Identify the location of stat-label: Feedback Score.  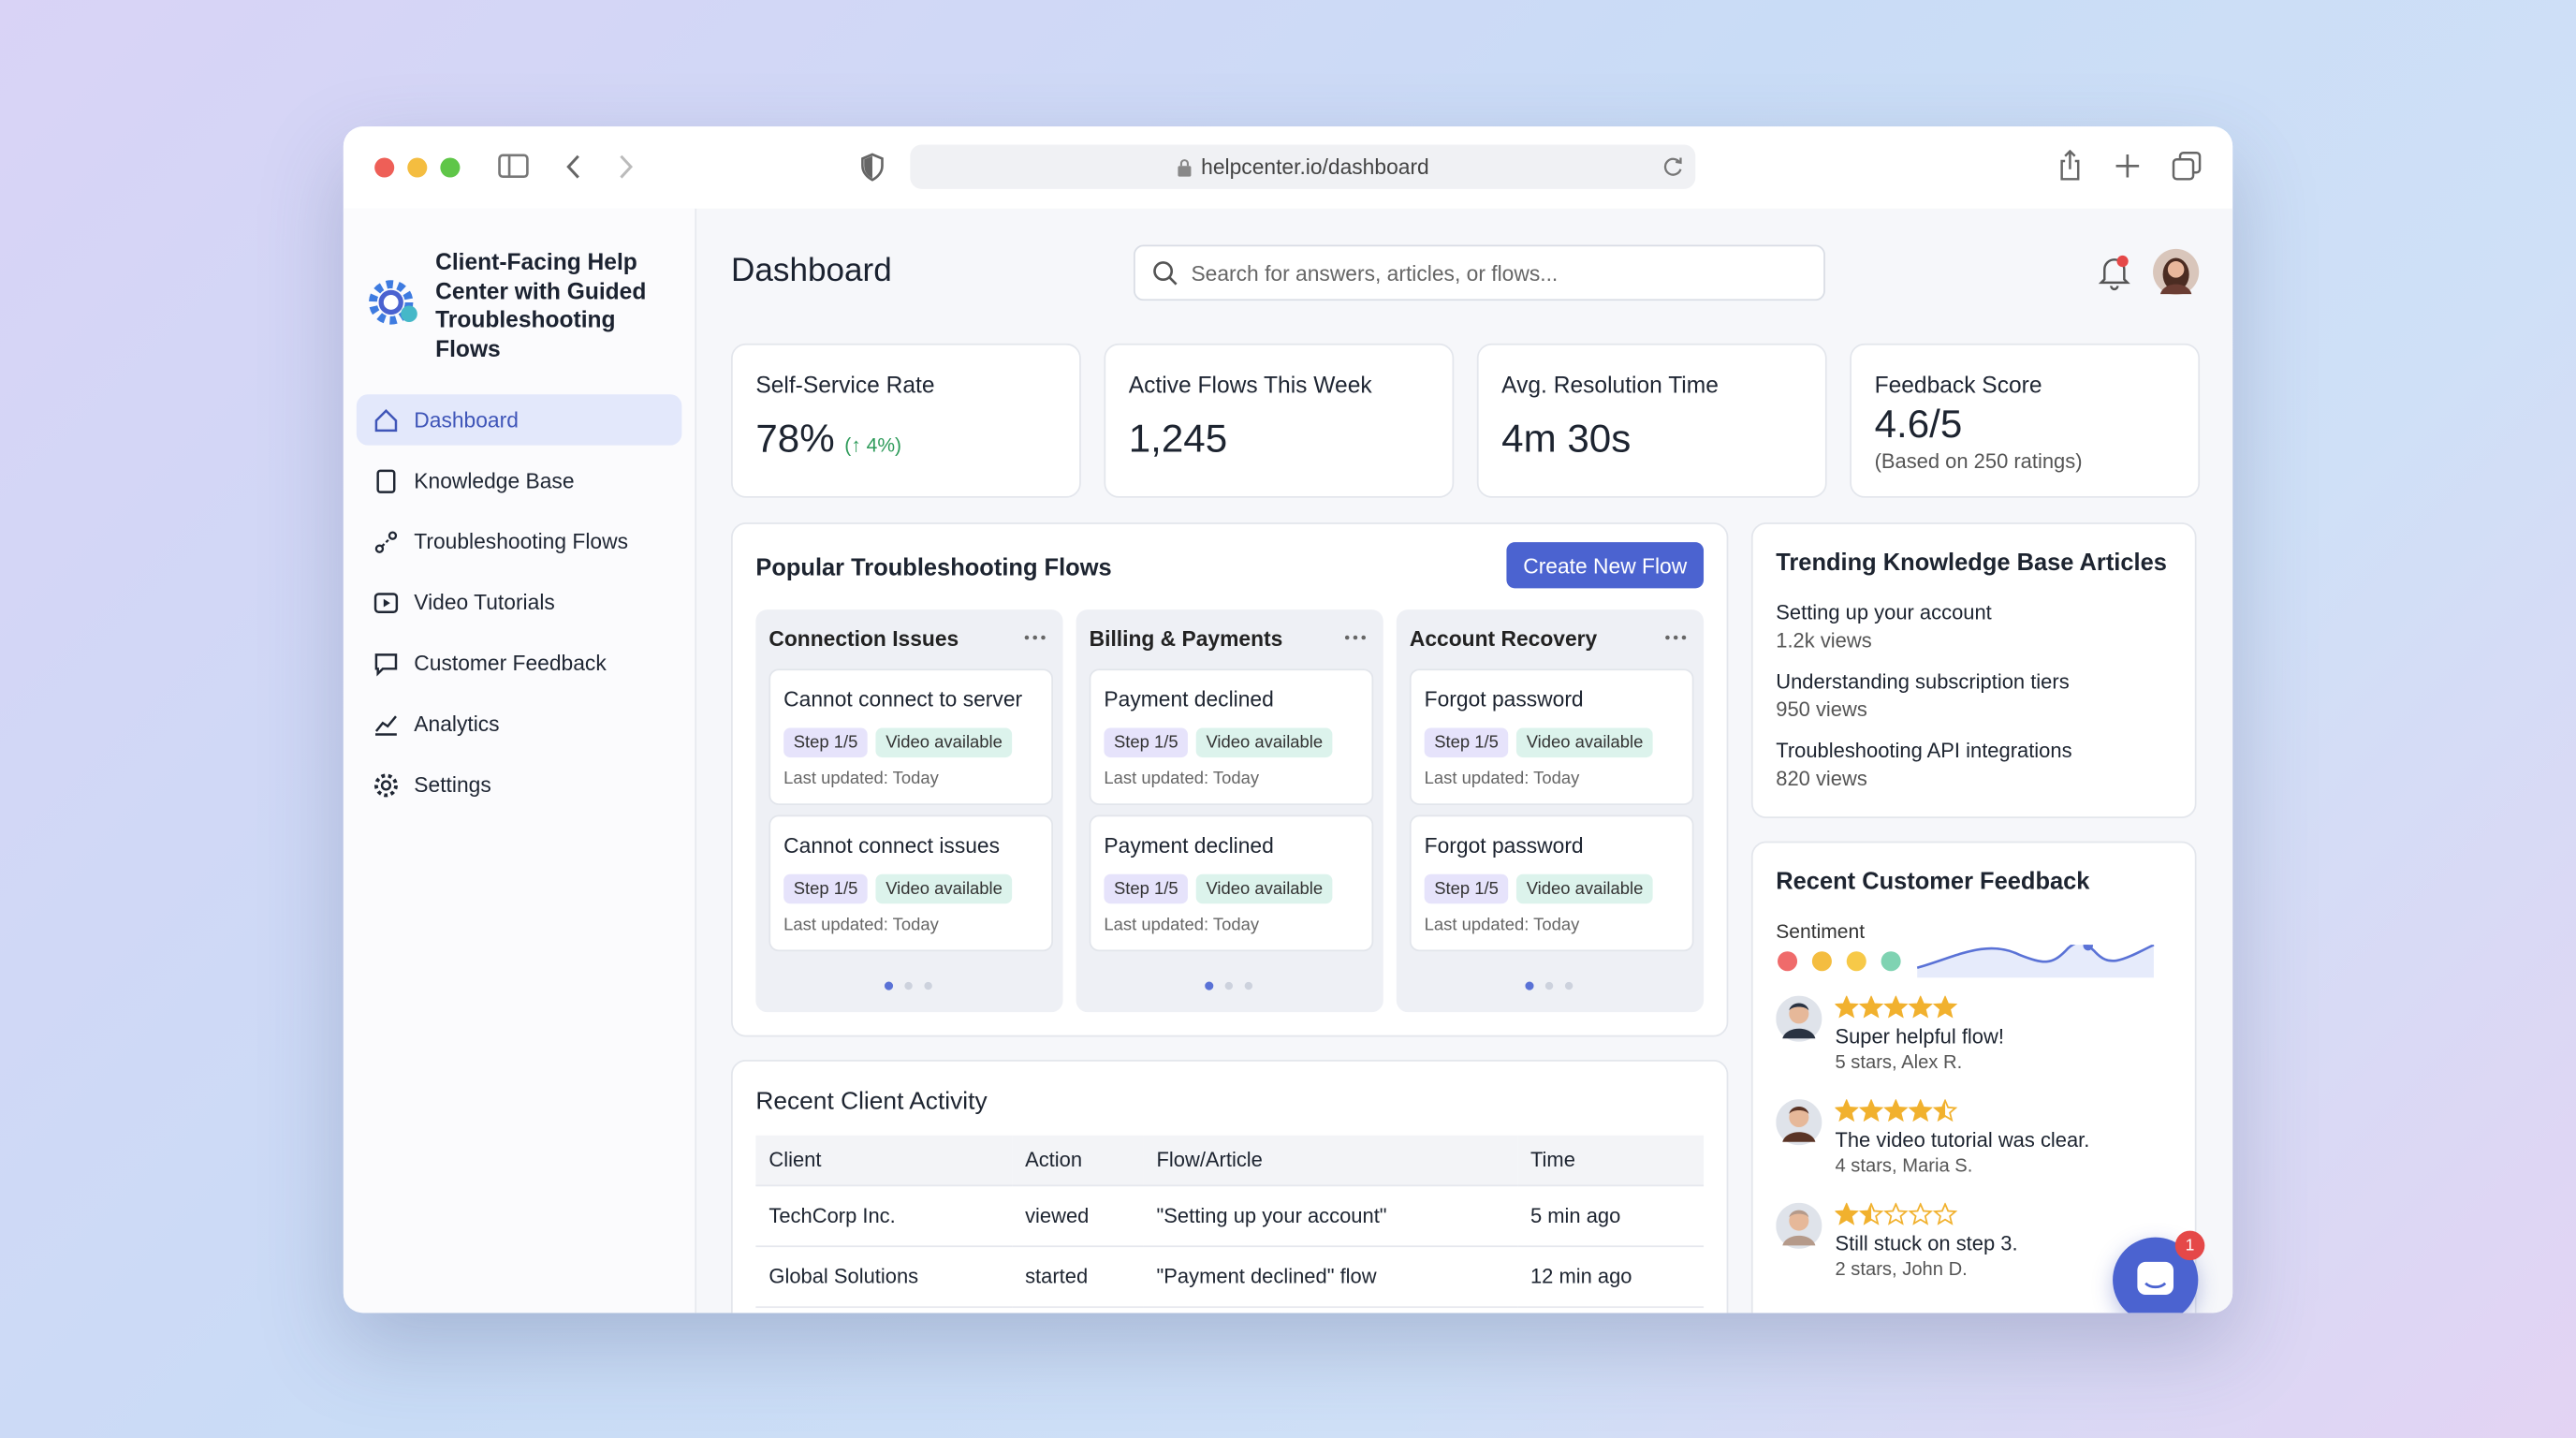
(1958, 384).